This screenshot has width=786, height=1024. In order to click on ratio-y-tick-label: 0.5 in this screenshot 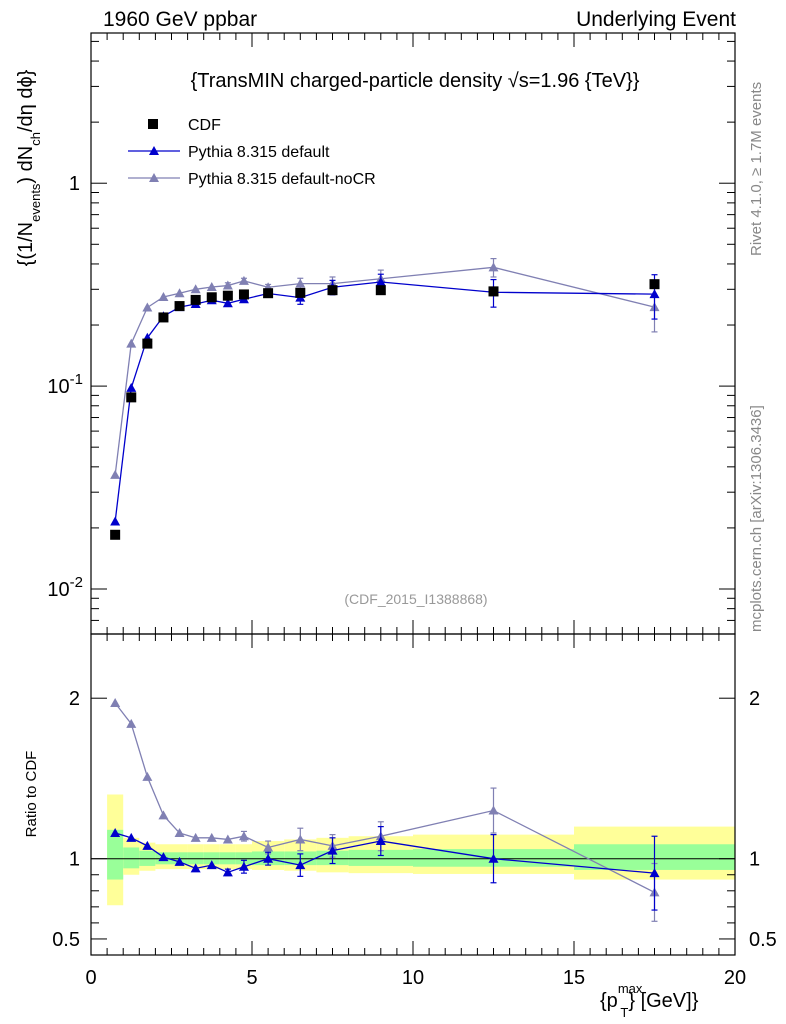, I will do `click(66, 940)`.